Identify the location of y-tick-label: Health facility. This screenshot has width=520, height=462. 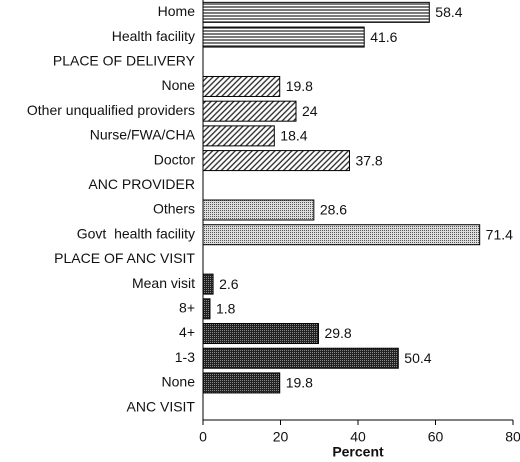
(153, 36).